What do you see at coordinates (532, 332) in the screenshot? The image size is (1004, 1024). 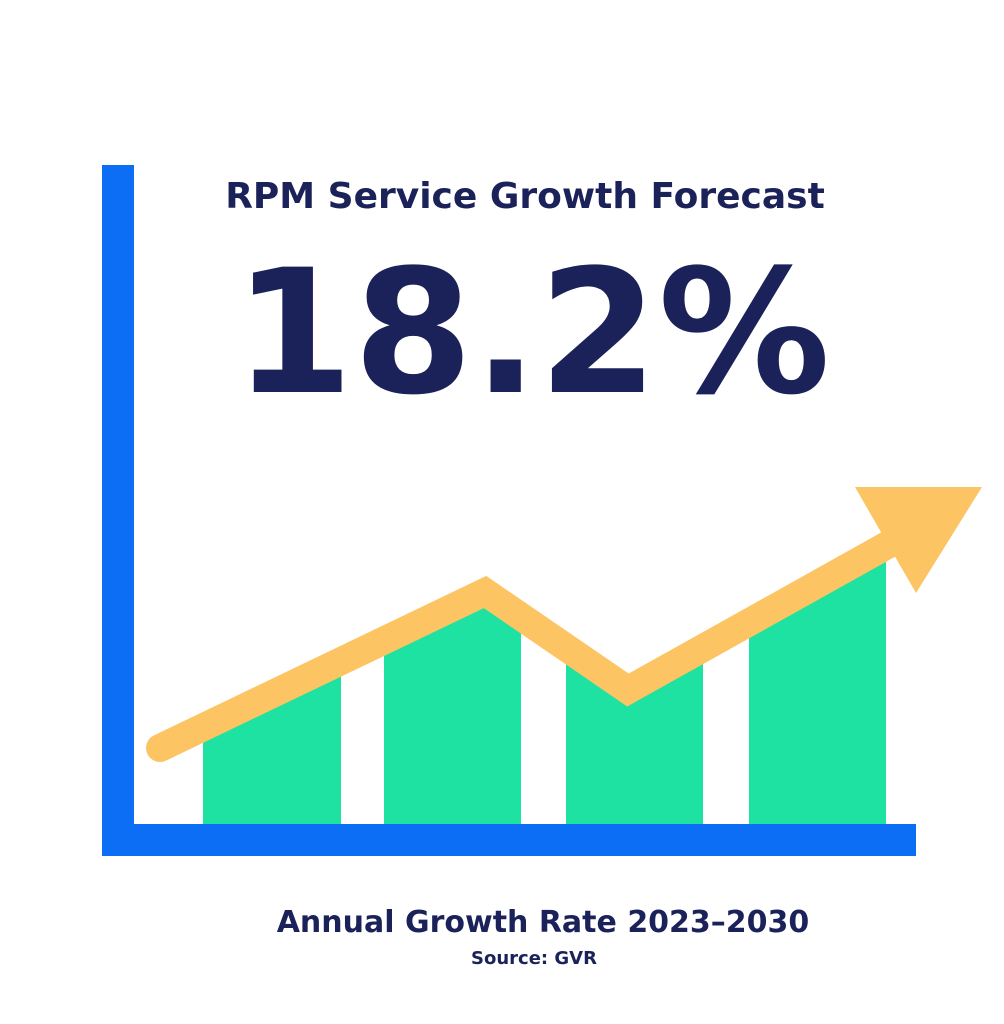 I see `headline-stat: 18.2%` at bounding box center [532, 332].